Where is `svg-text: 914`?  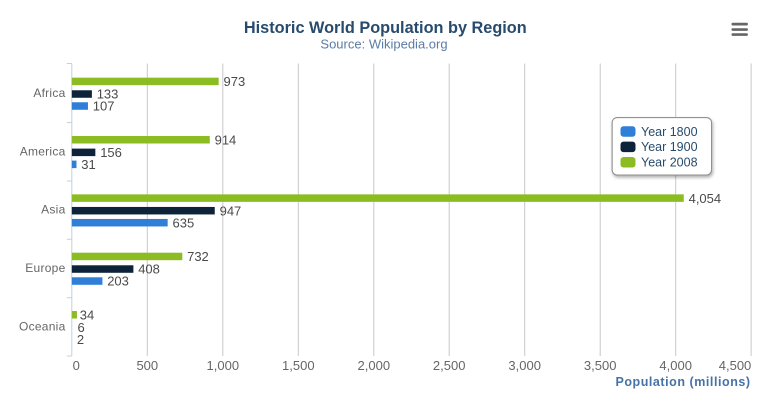
svg-text: 914 is located at coordinates (226, 140).